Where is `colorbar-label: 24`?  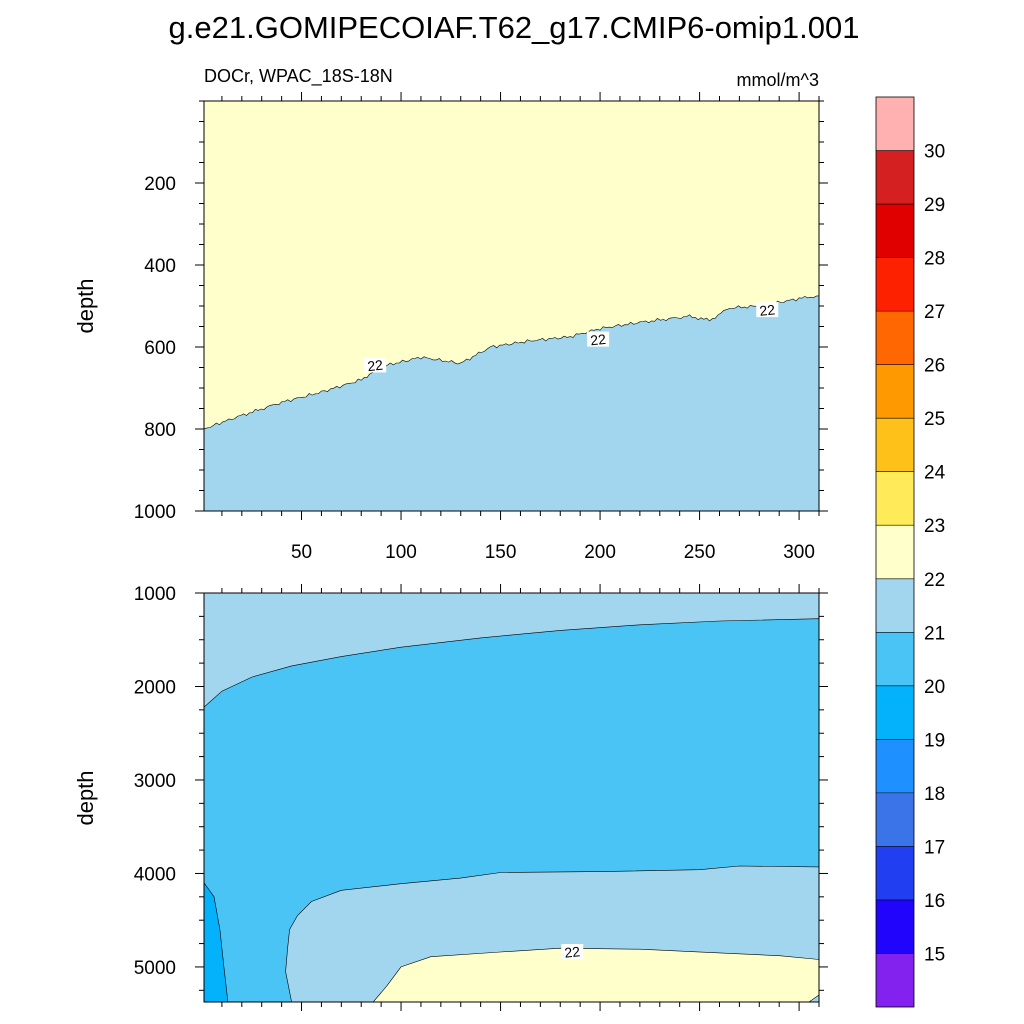 colorbar-label: 24 is located at coordinates (935, 473).